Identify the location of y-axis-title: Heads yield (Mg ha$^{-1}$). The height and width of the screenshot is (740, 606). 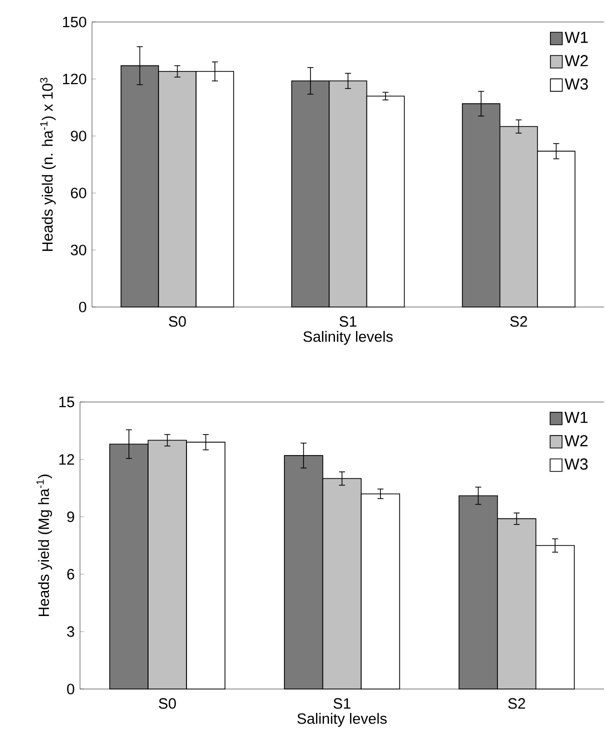
(44, 545).